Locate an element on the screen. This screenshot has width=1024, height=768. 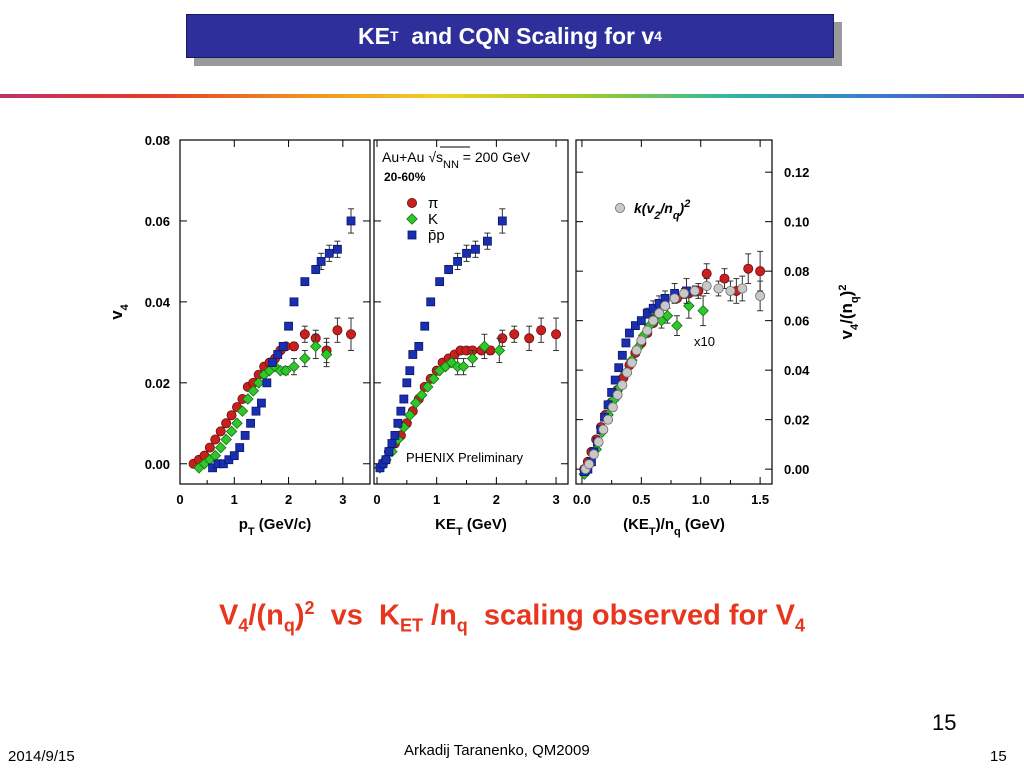
rainbow-divider is located at coordinates (512, 96).